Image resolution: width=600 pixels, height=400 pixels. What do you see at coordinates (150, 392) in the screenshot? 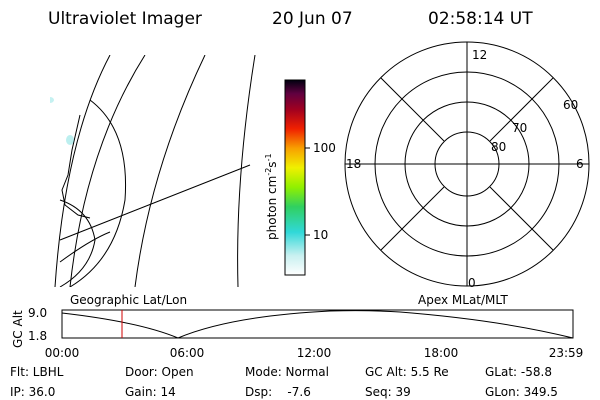
I see `info-field: Gain: 14` at bounding box center [150, 392].